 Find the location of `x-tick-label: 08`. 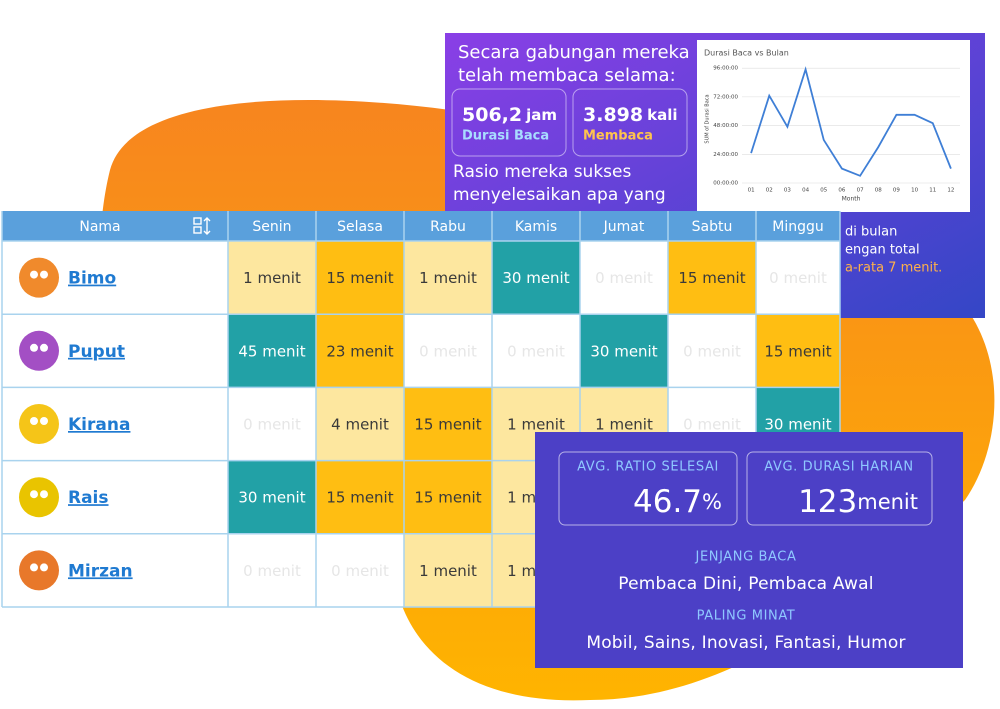

x-tick-label: 08 is located at coordinates (878, 191).